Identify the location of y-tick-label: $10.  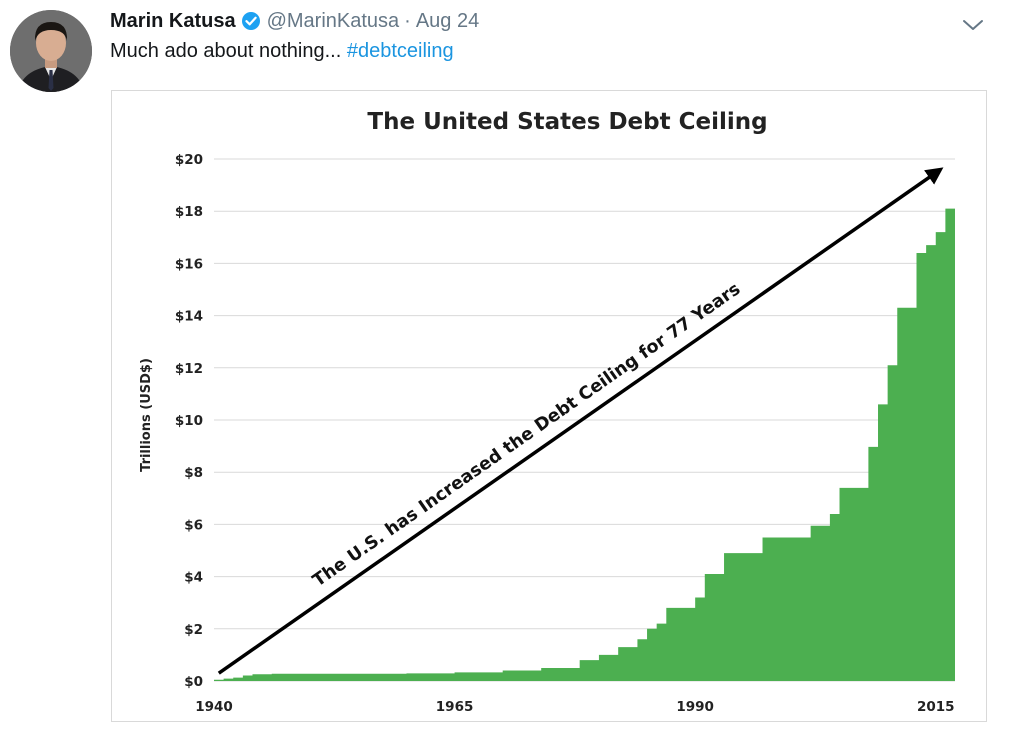
(189, 421).